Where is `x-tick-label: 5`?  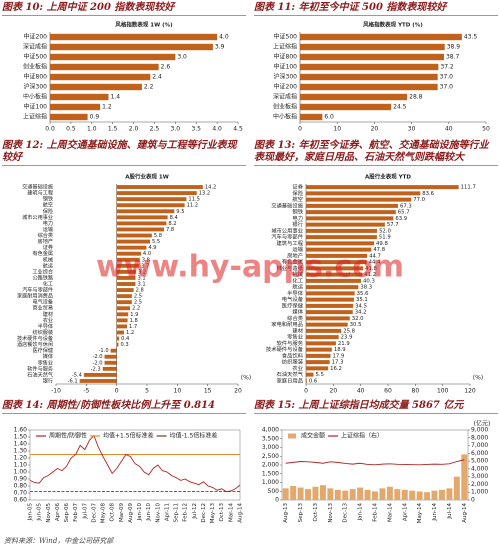 x-tick-label: 5 is located at coordinates (147, 391).